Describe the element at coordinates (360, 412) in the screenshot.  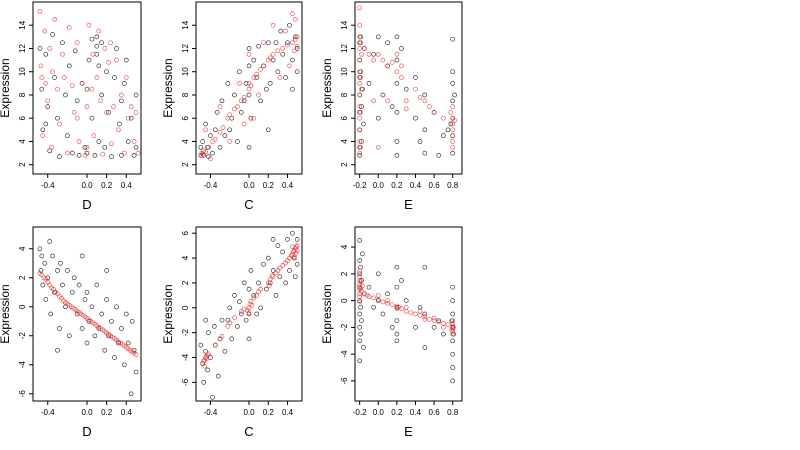
I see `x-tick-label: -0.2` at that location.